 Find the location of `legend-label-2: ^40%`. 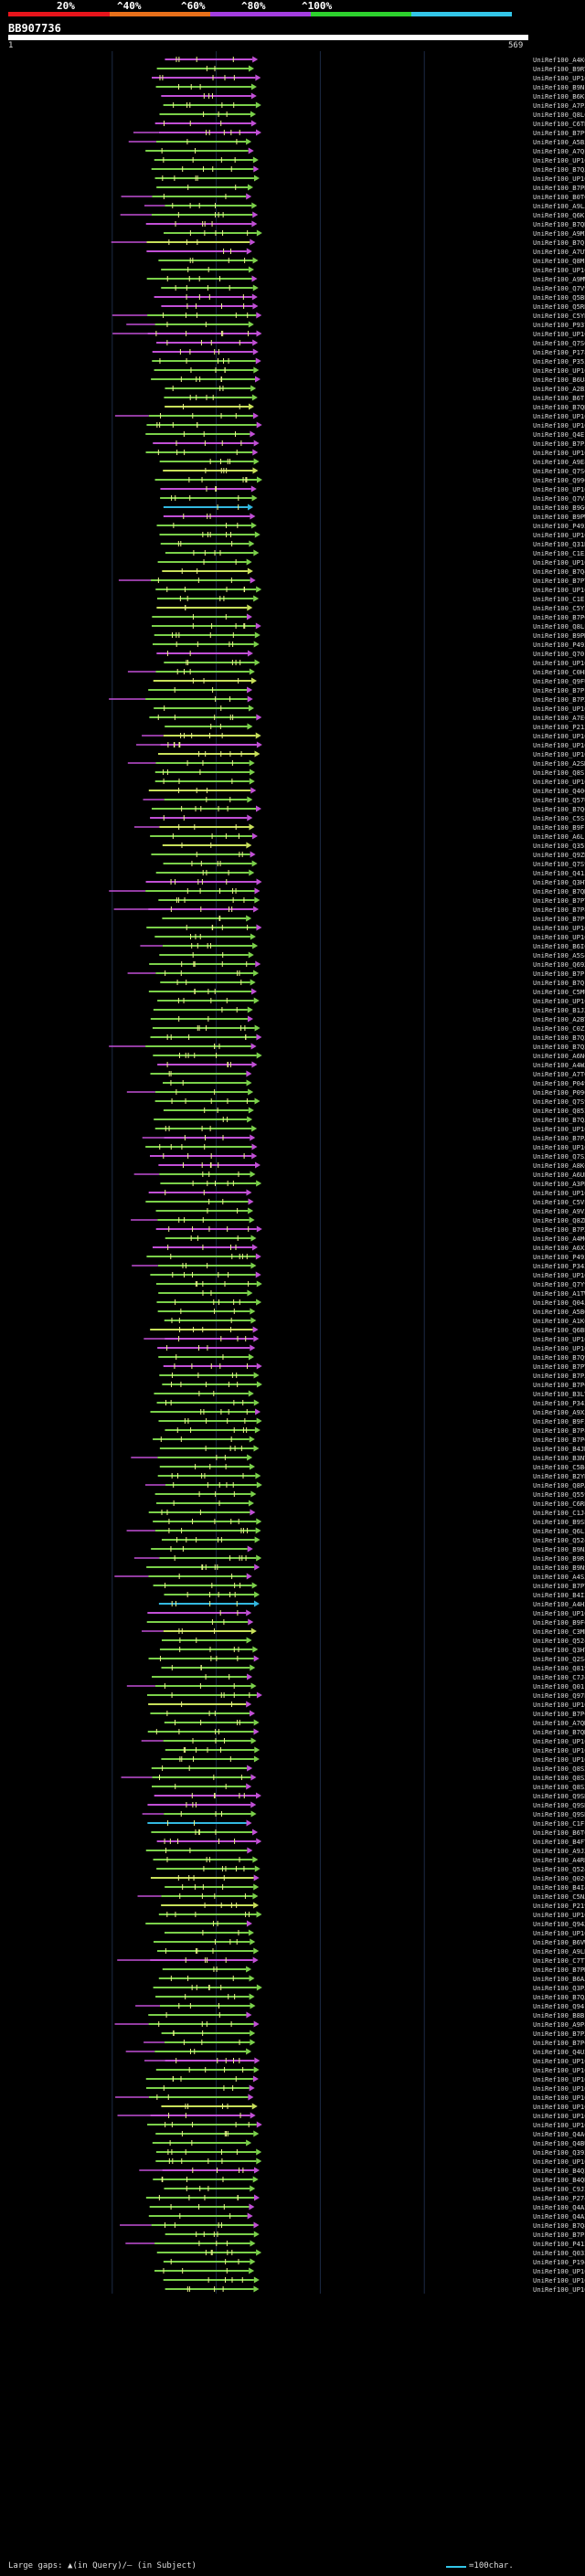

legend-label-2: ^40% is located at coordinates (129, 6).